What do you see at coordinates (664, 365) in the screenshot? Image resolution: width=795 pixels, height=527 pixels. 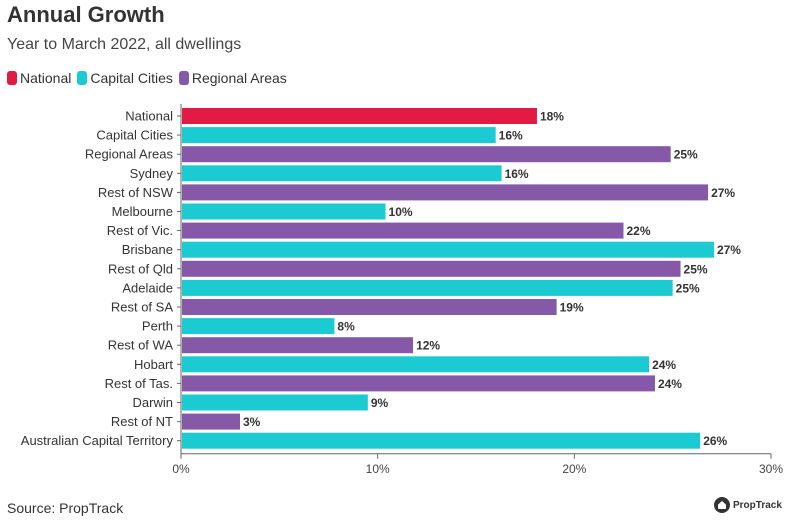 I see `data-label-hobart: 24%` at bounding box center [664, 365].